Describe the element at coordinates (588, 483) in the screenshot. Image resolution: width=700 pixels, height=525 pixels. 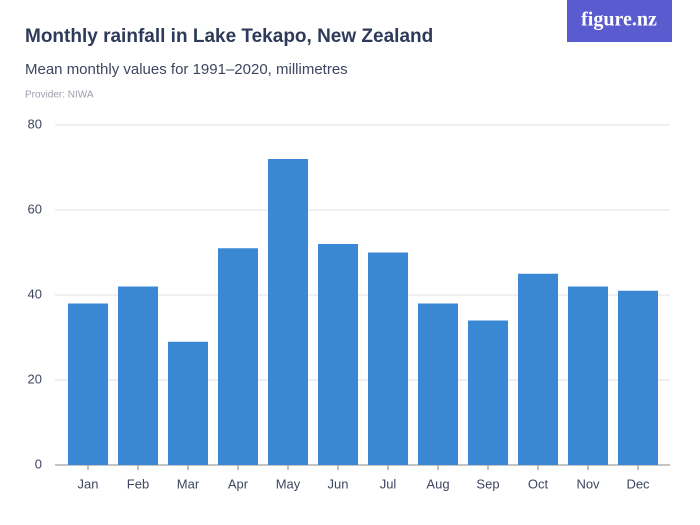
I see `x-tick-label: Nov` at that location.